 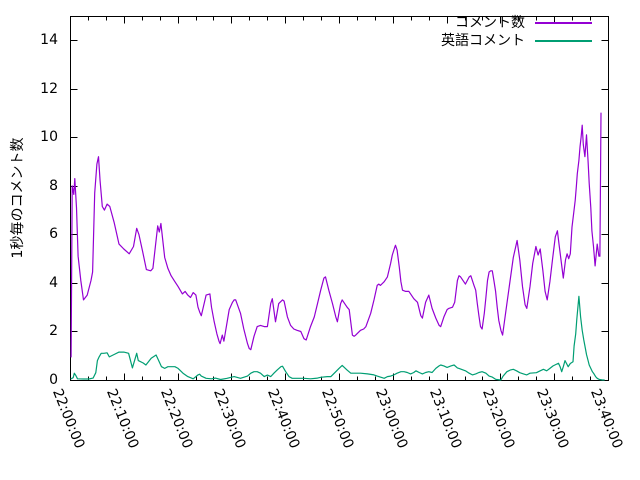 I want to click on legend-entry-english-comments: 英語コメント, so click(x=516, y=41).